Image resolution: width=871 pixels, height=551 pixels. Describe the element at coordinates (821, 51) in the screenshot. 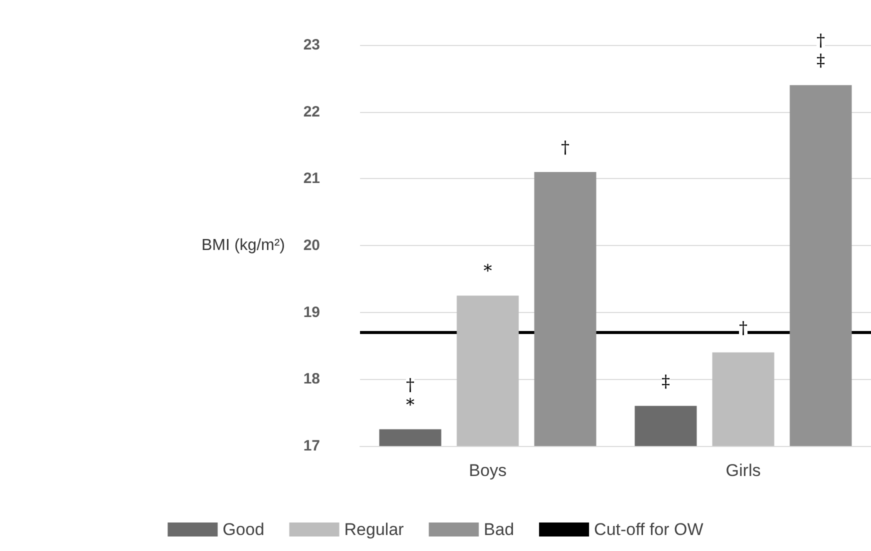

I see `data-label: † ‡` at that location.